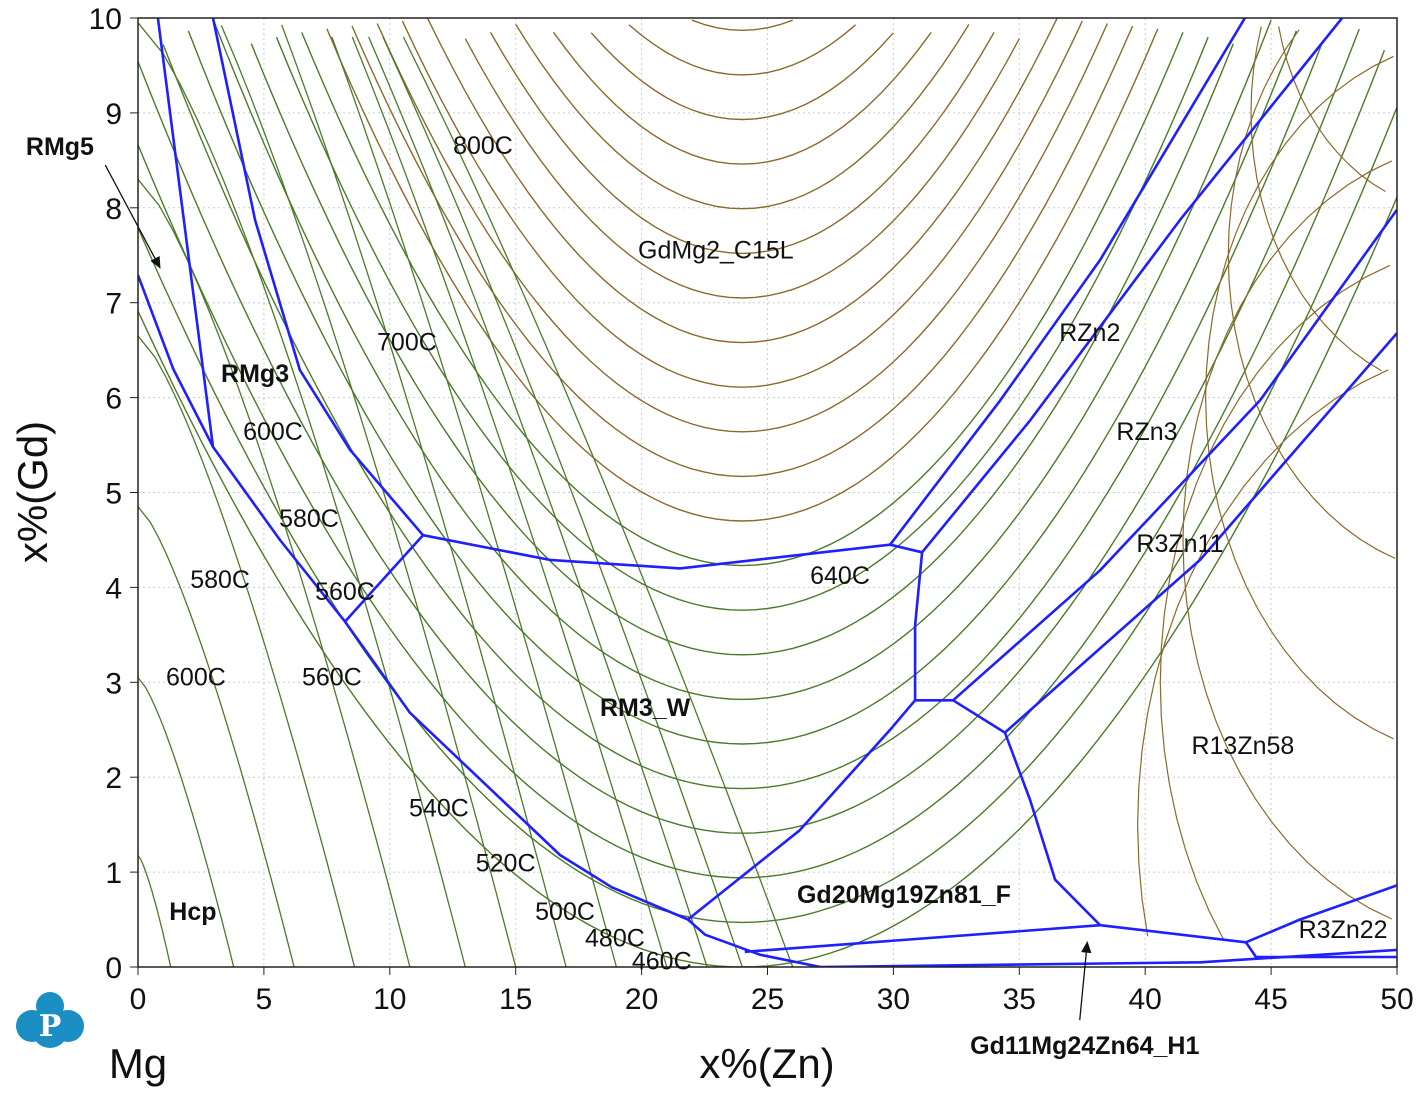 The width and height of the screenshot is (1427, 1093). I want to click on x-axis-label: x%(Zn), so click(766, 1063).